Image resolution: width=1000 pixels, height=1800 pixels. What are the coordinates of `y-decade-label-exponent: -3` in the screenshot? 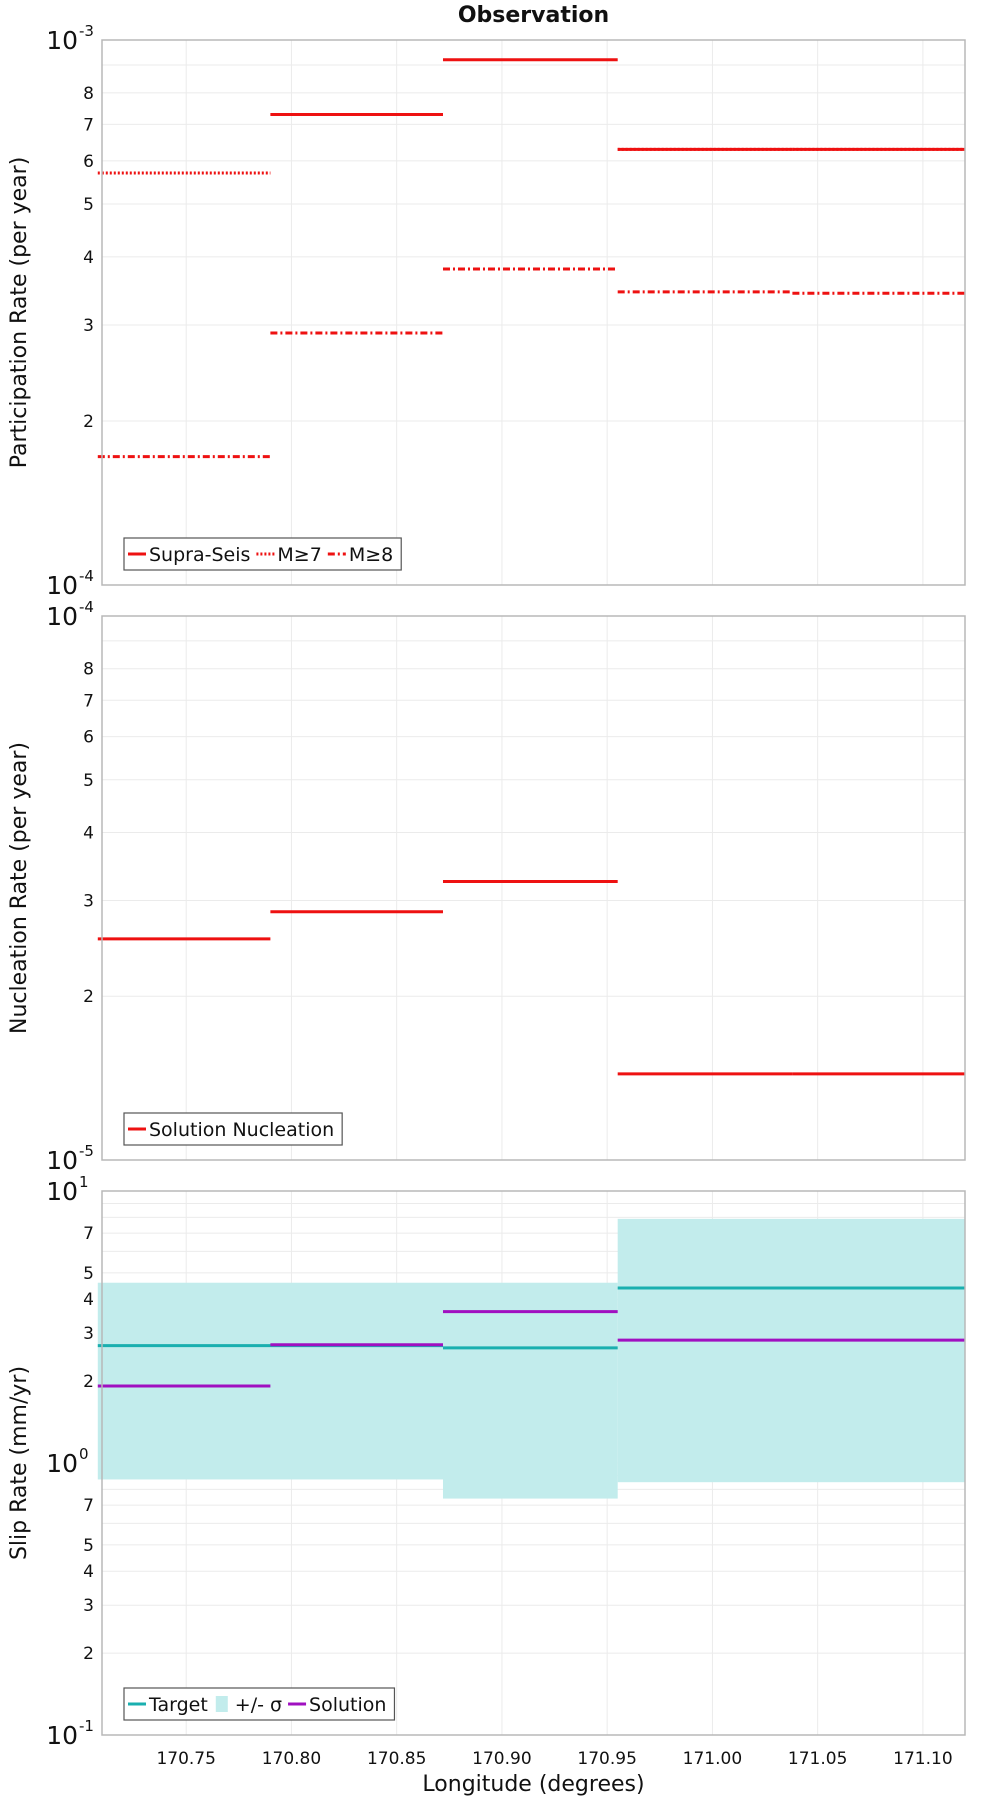 It's located at (86, 31).